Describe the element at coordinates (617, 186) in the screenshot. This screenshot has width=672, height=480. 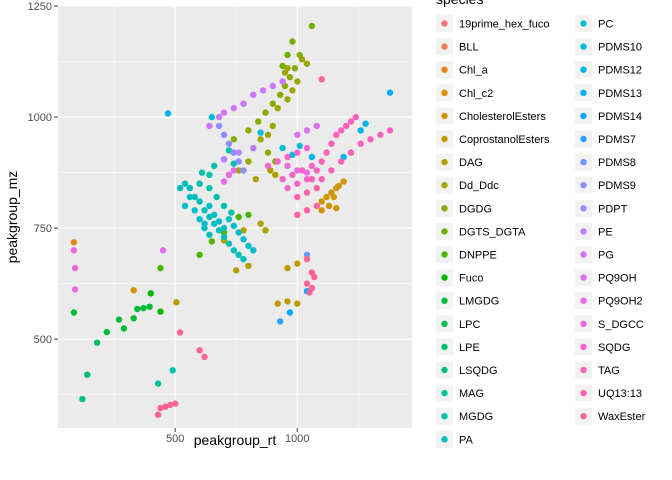
I see `legend-label: PDMS9` at that location.